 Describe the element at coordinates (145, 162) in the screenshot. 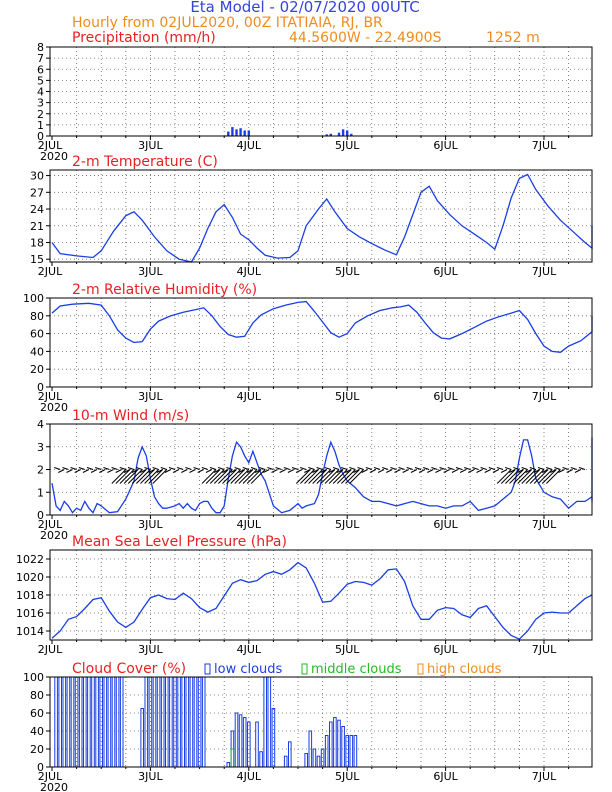

I see `panel-title: 2-m Temperature (C)` at that location.